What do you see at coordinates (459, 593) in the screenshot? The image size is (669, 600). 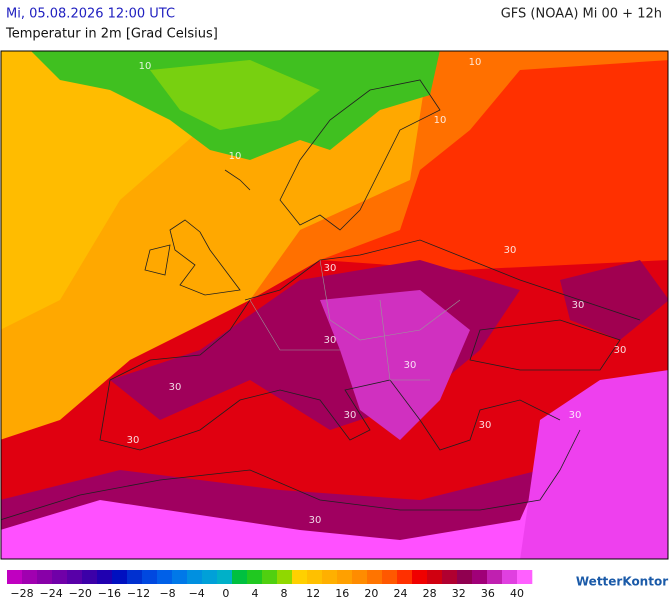 I see `legend-label: 32` at bounding box center [459, 593].